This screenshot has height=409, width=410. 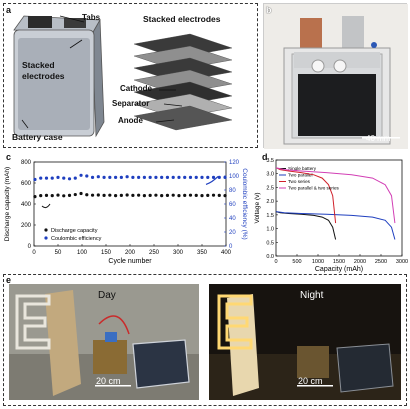 What do you see at coordinates (30, 247) in the screenshot?
I see `y-tick-label: 0` at bounding box center [30, 247].